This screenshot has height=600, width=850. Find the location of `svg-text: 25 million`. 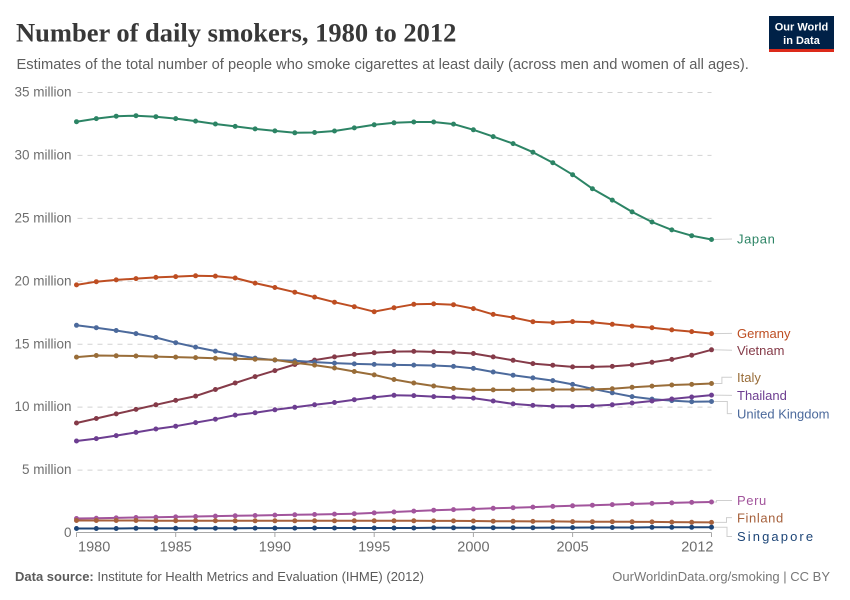

svg-text: 25 million is located at coordinates (42, 218).